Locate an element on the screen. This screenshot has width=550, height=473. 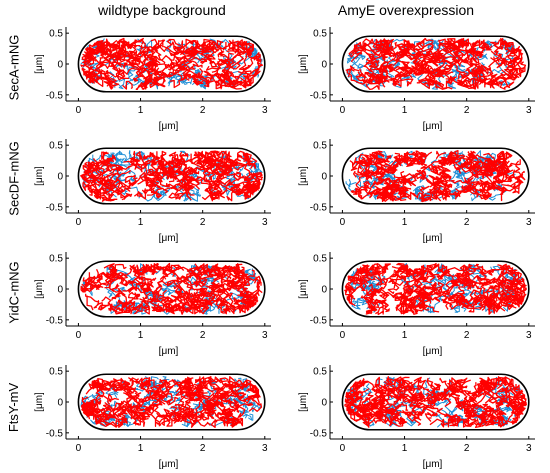
row-label-seca-text: SecA-mNG is located at coordinates (14, 67).